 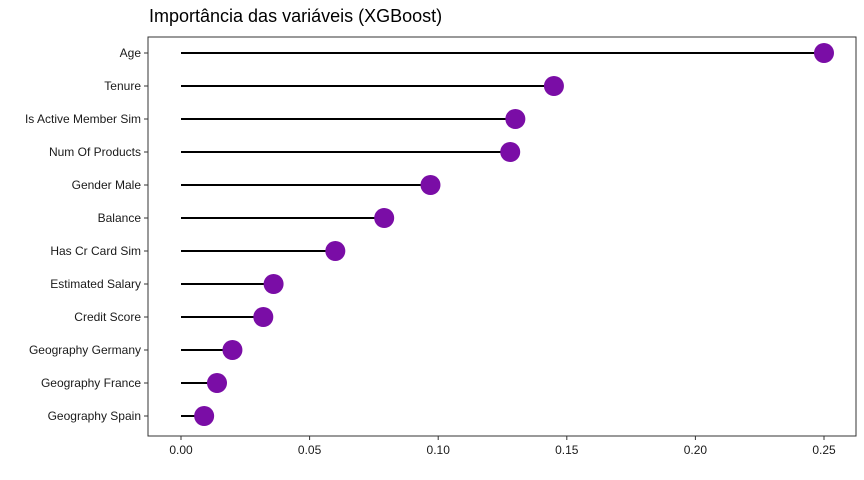 What do you see at coordinates (567, 450) in the screenshot?
I see `x-tick-label: 0.15` at bounding box center [567, 450].